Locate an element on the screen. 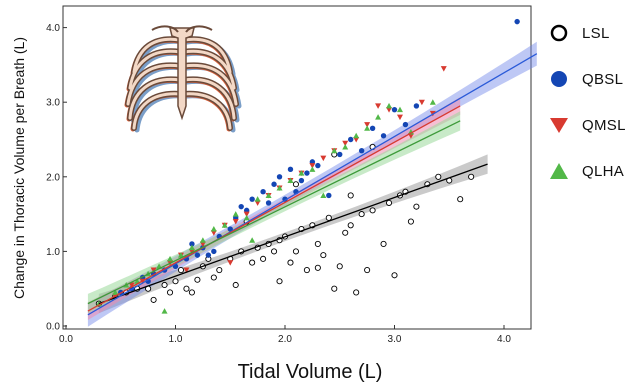 The image size is (634, 386). legend-item-qbsl: QBSL is located at coordinates (585, 79).